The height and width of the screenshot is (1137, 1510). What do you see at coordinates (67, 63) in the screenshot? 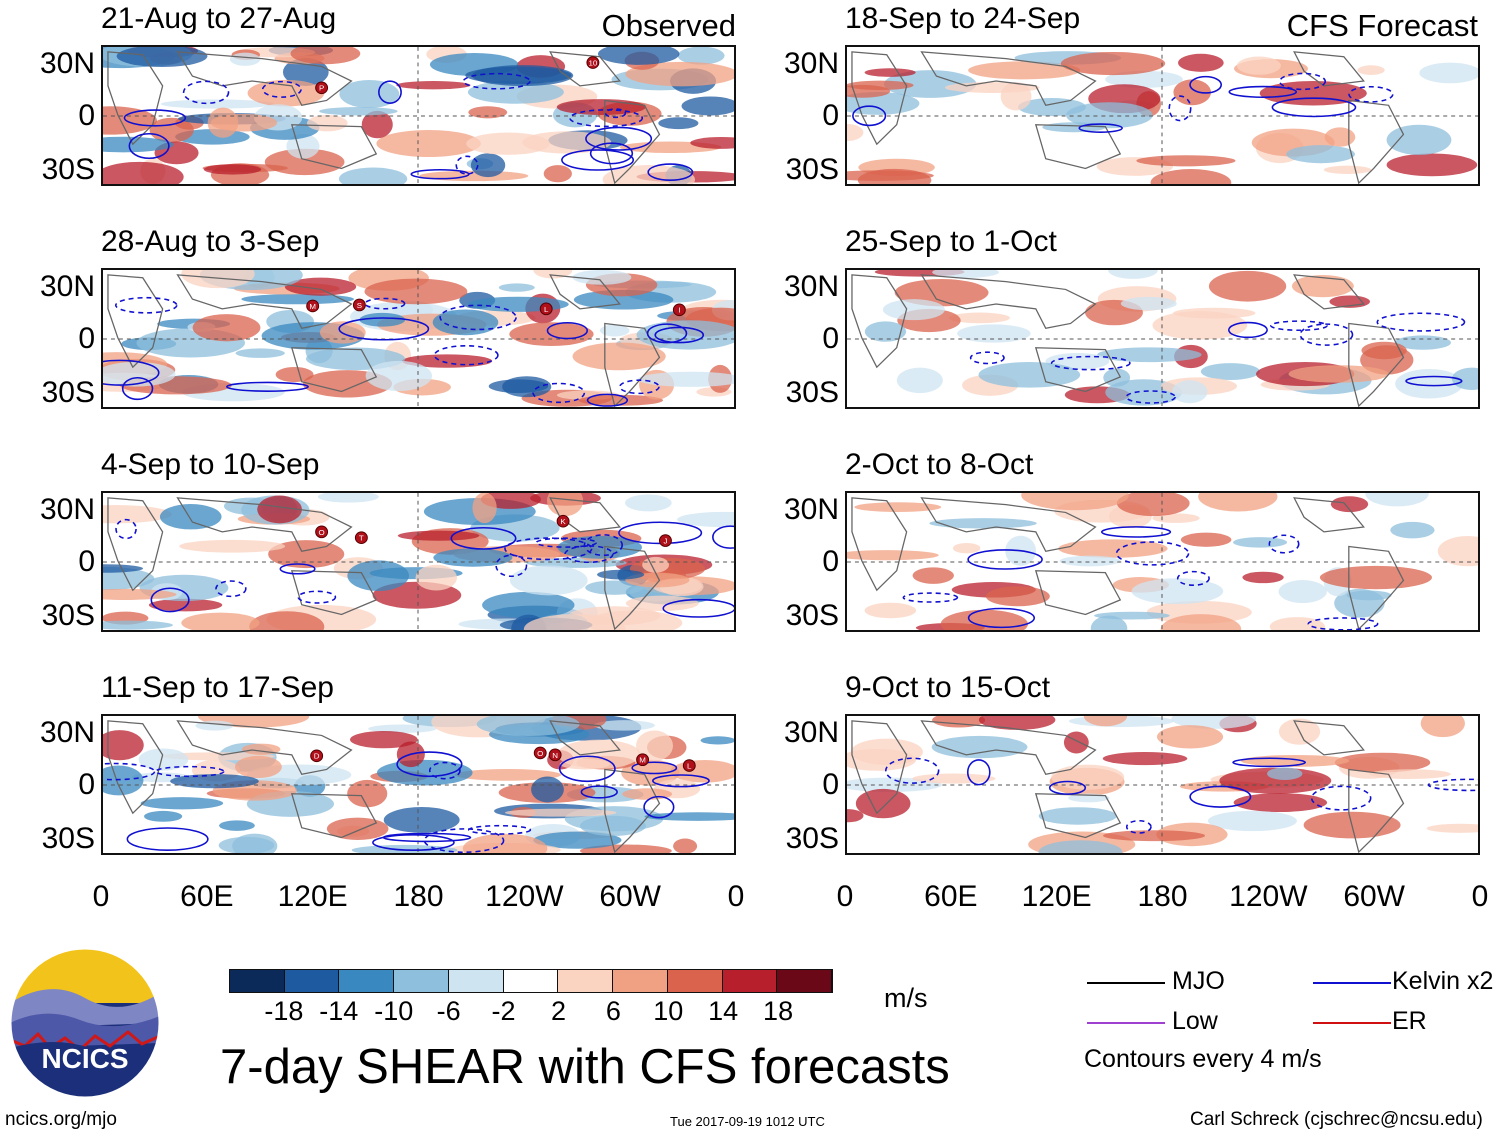
I see `lat-label: 30N` at bounding box center [67, 63].